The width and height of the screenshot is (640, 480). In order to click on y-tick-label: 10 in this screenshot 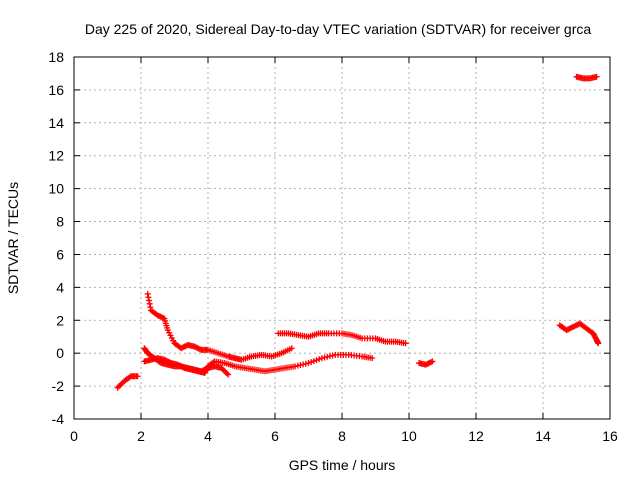, I will do `click(56, 189)`.